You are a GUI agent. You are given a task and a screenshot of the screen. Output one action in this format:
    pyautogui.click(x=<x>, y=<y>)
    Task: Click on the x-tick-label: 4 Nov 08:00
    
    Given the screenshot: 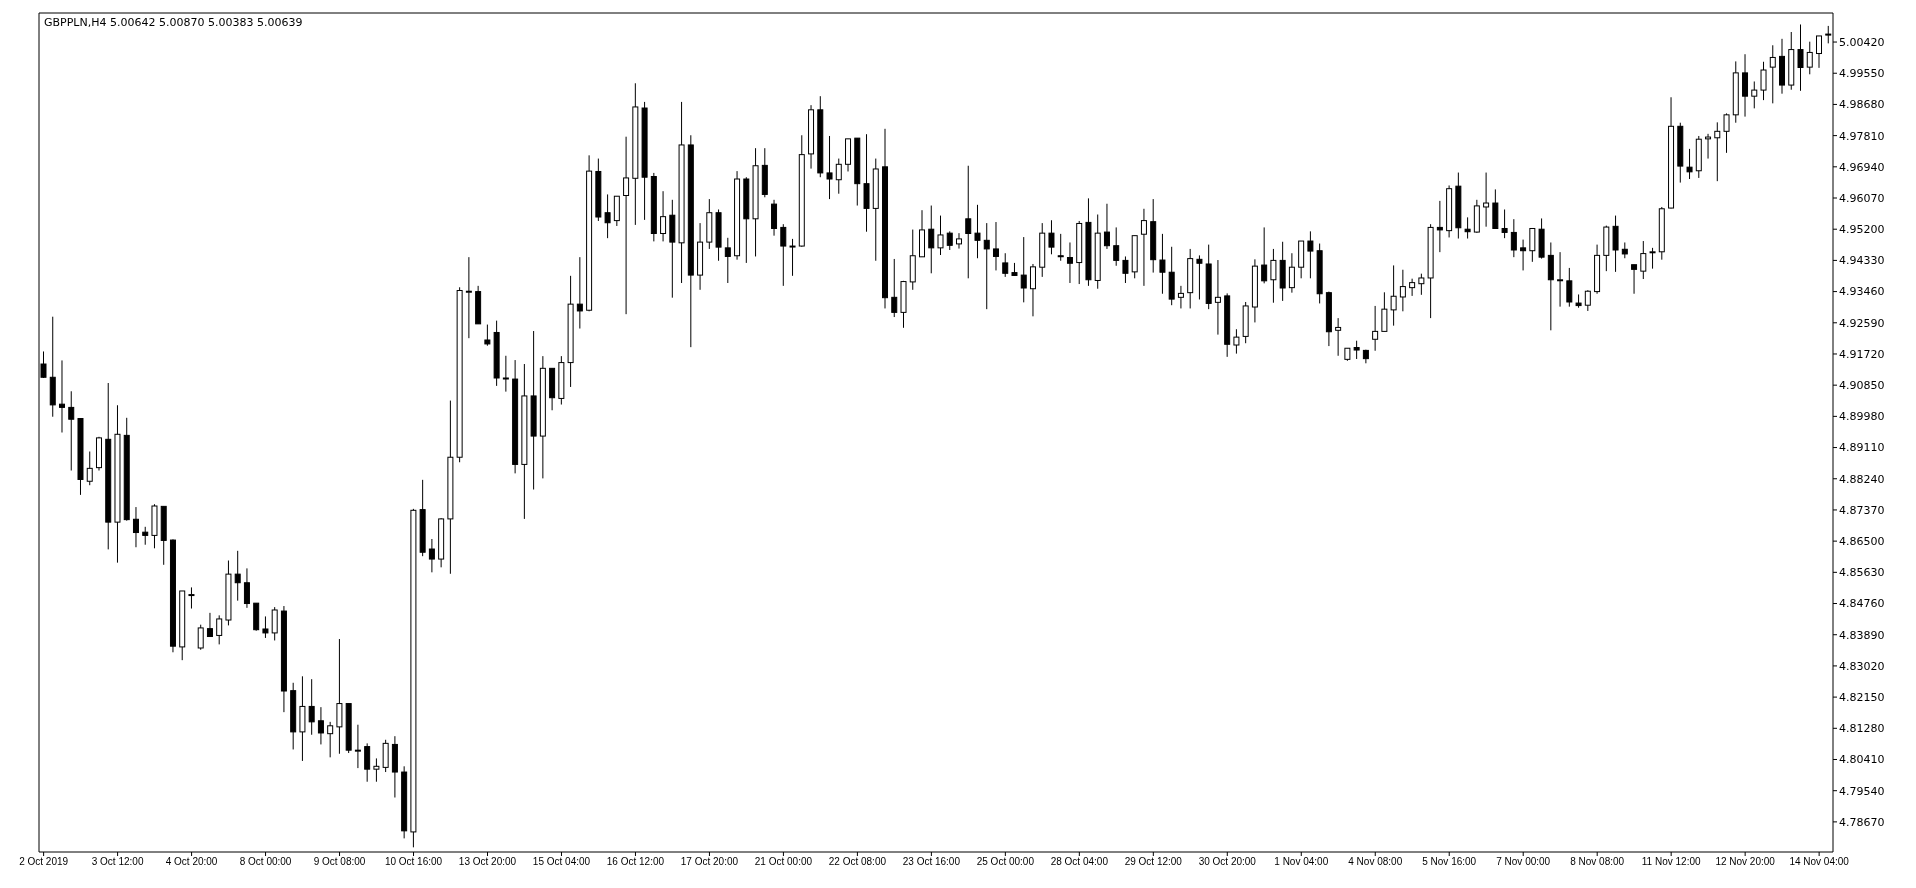 What is the action you would take?
    pyautogui.click(x=1375, y=862)
    